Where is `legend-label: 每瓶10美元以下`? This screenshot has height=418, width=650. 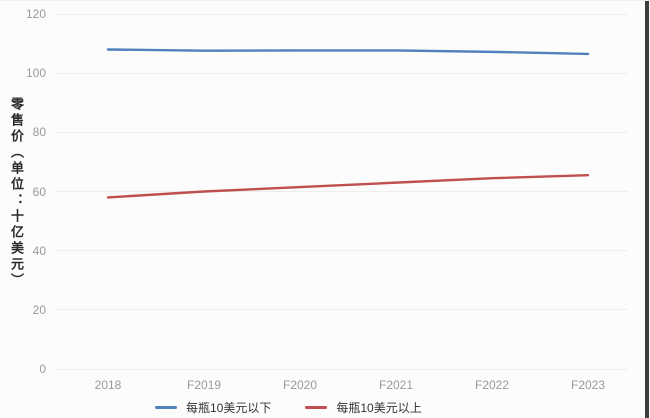
legend-label: 每瓶10美元以下 is located at coordinates (229, 407).